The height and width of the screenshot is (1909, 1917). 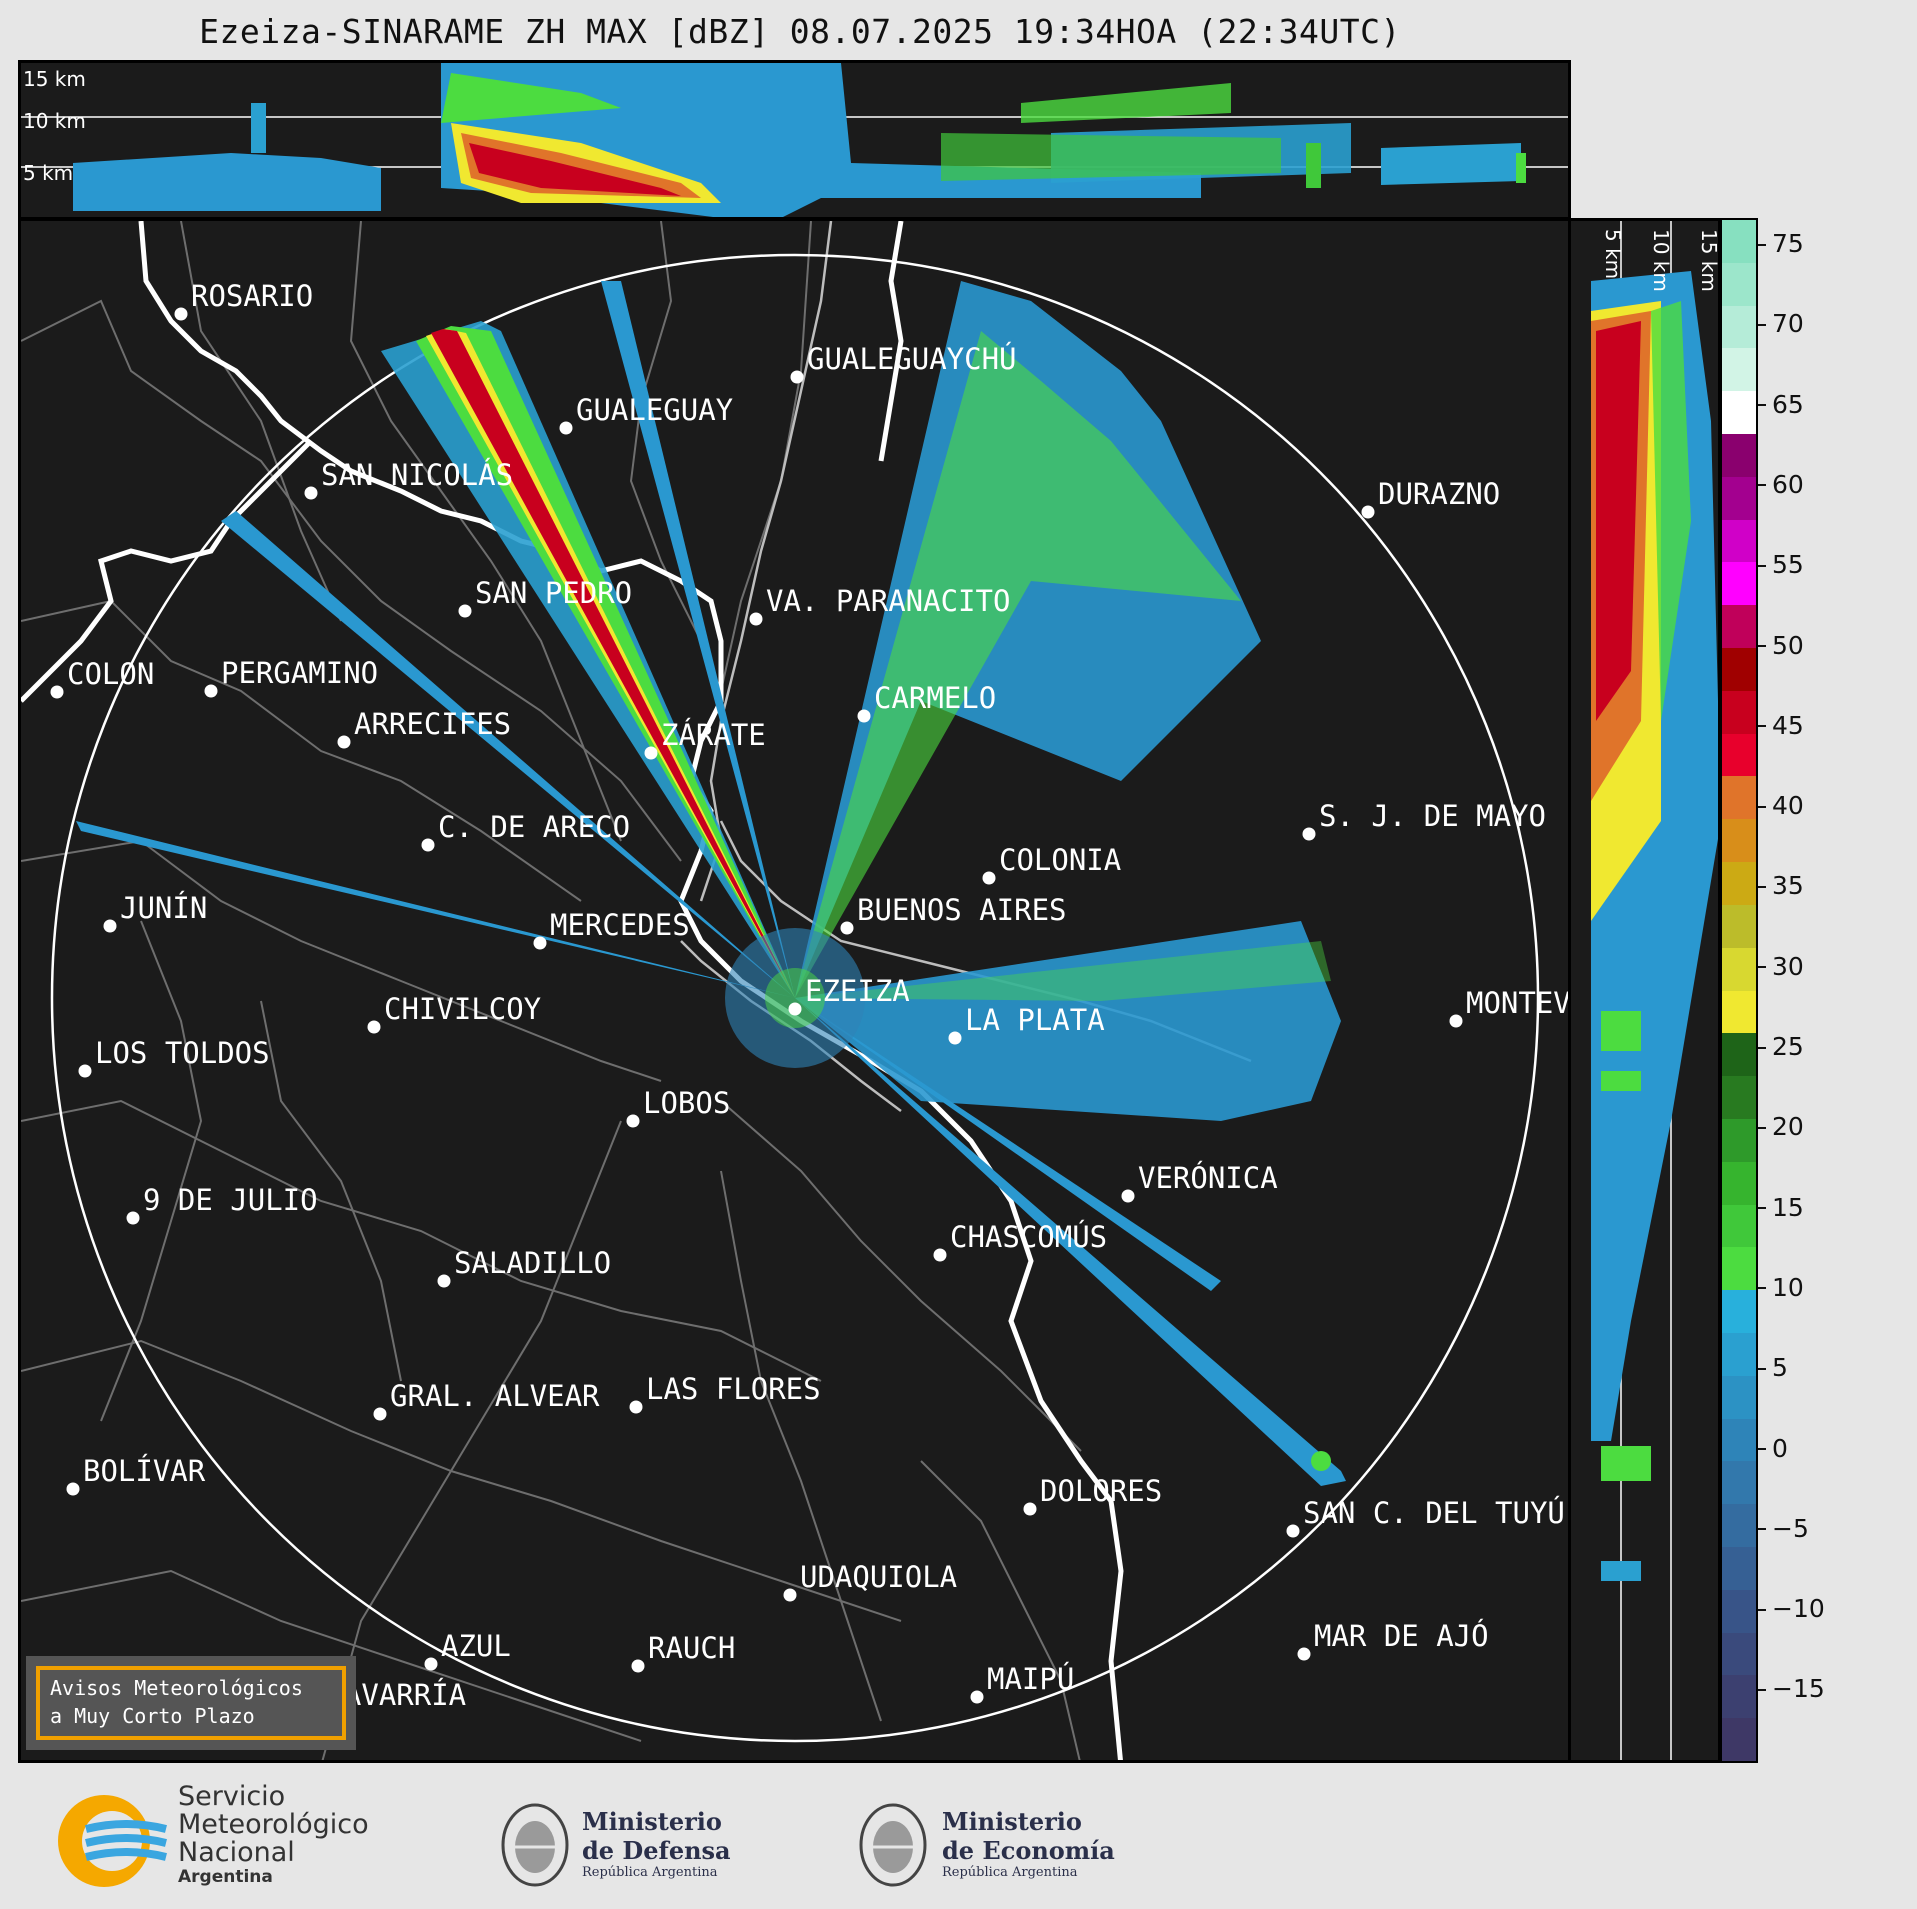 What do you see at coordinates (713, 735) in the screenshot?
I see `city-label: ZÁRATE` at bounding box center [713, 735].